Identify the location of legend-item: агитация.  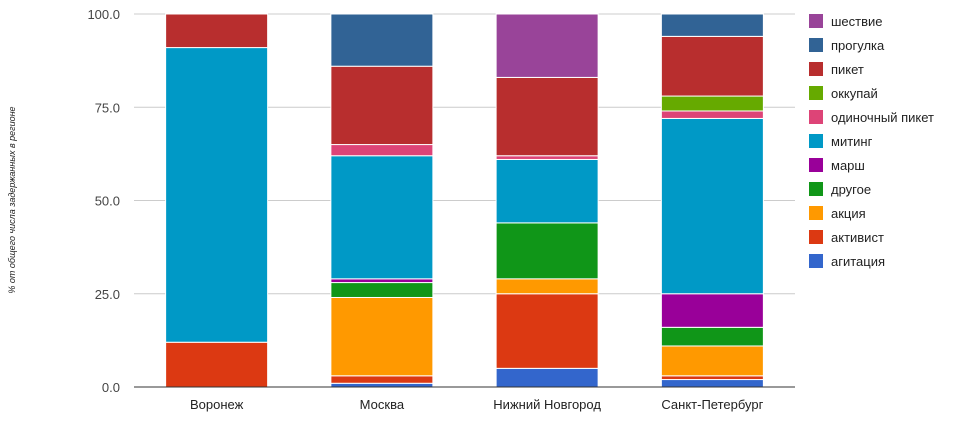
(847, 261).